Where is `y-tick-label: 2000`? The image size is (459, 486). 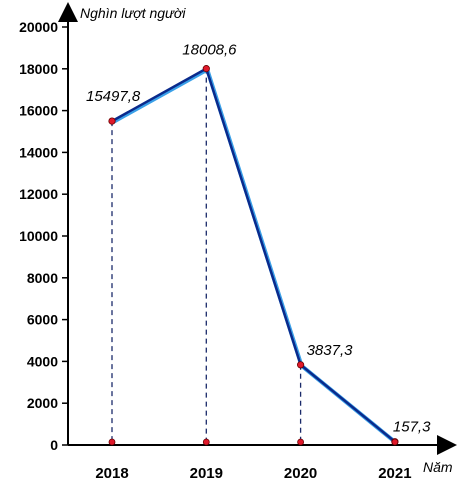
y-tick-label: 2000 is located at coordinates (42, 403).